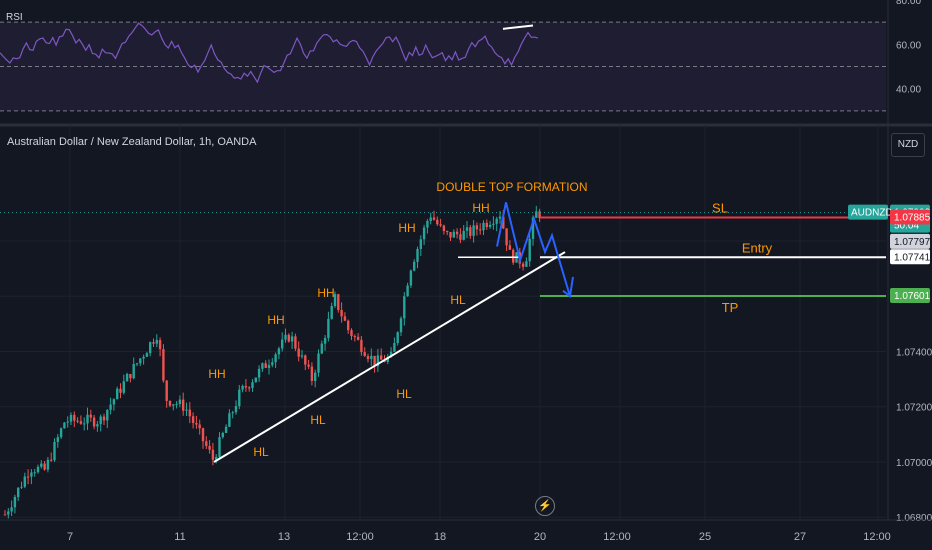 The width and height of the screenshot is (932, 550). I want to click on time-axis: 7 11 13 12:00 18 20 12:00 25 27 12:00, so click(466, 531).